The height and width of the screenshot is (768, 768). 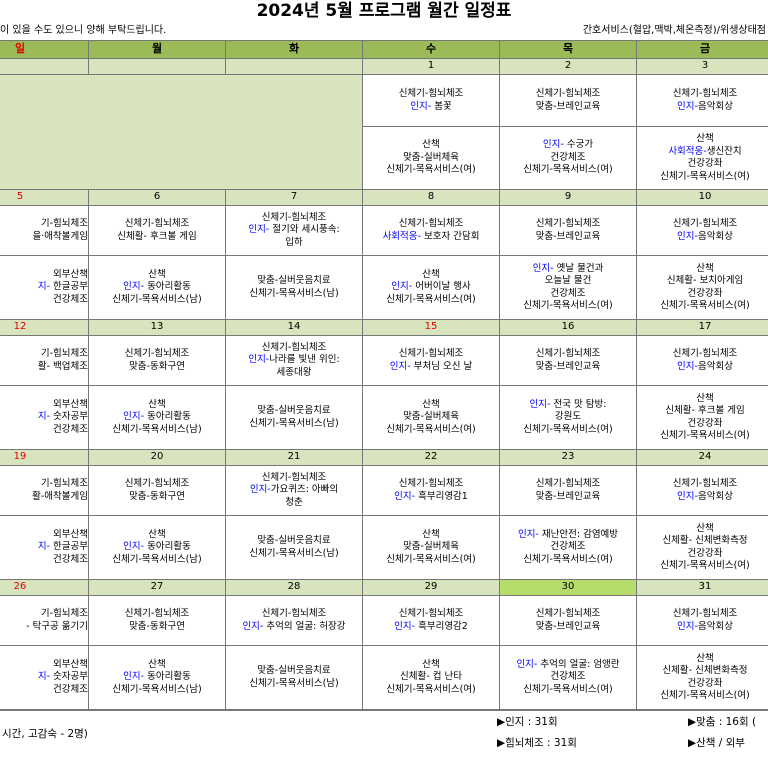 I want to click on summary-item: ▶인지 : 31회, so click(x=527, y=722).